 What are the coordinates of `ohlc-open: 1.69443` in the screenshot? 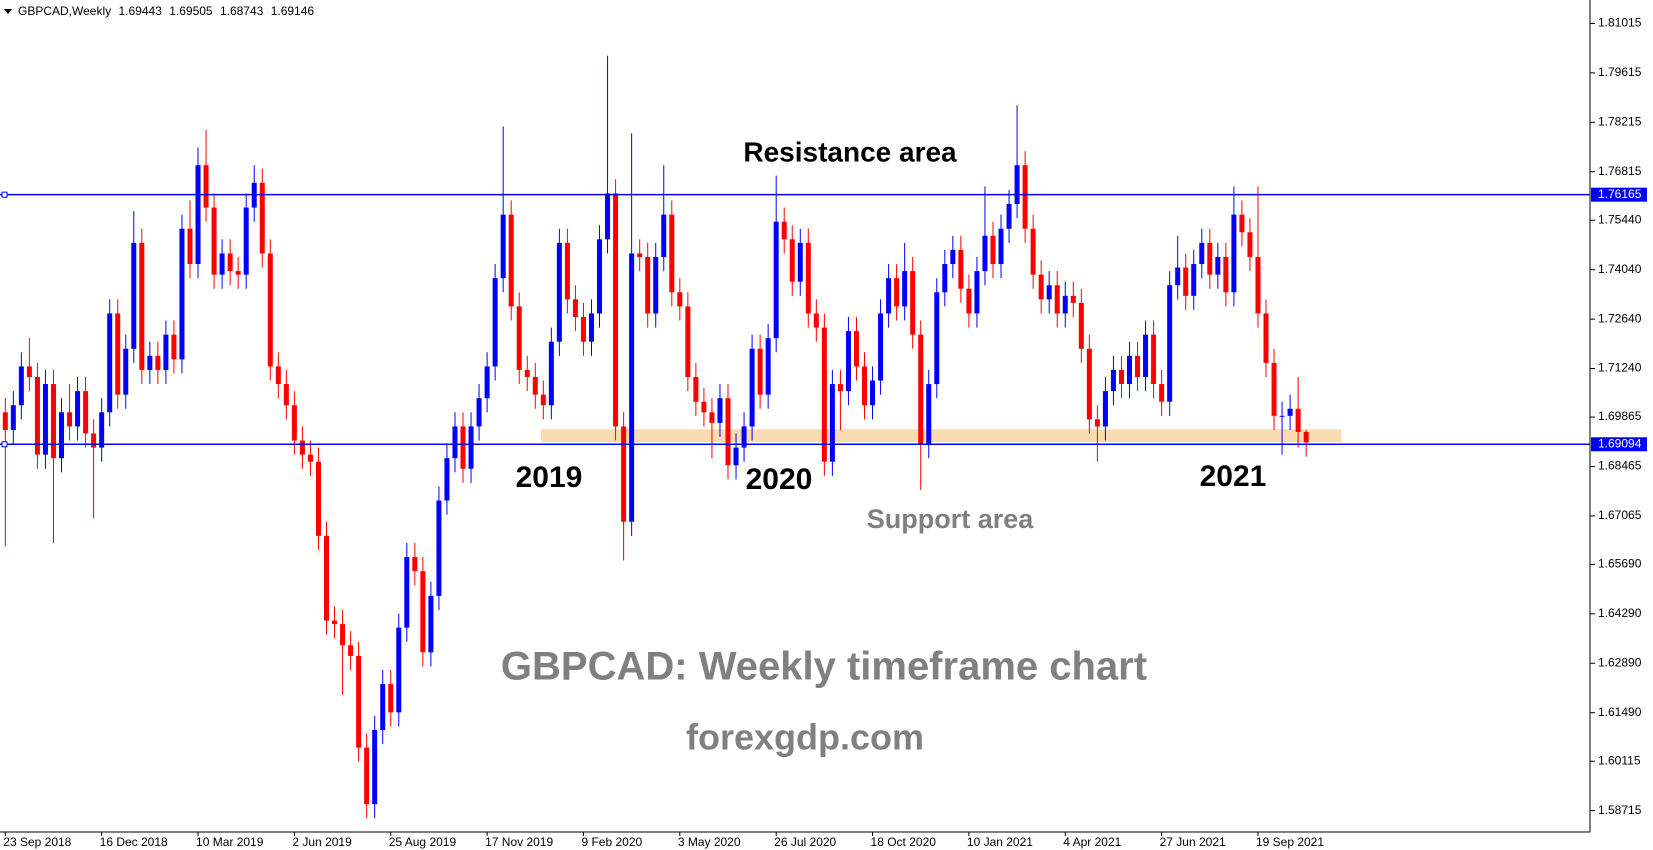 It's located at (140, 11).